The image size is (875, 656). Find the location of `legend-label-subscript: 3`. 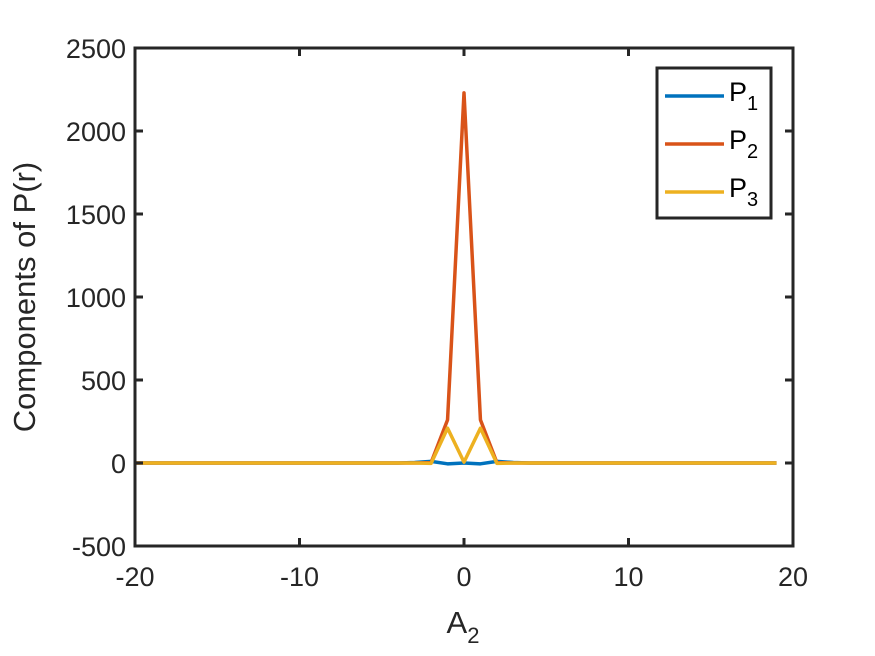

legend-label-subscript: 3 is located at coordinates (752, 200).